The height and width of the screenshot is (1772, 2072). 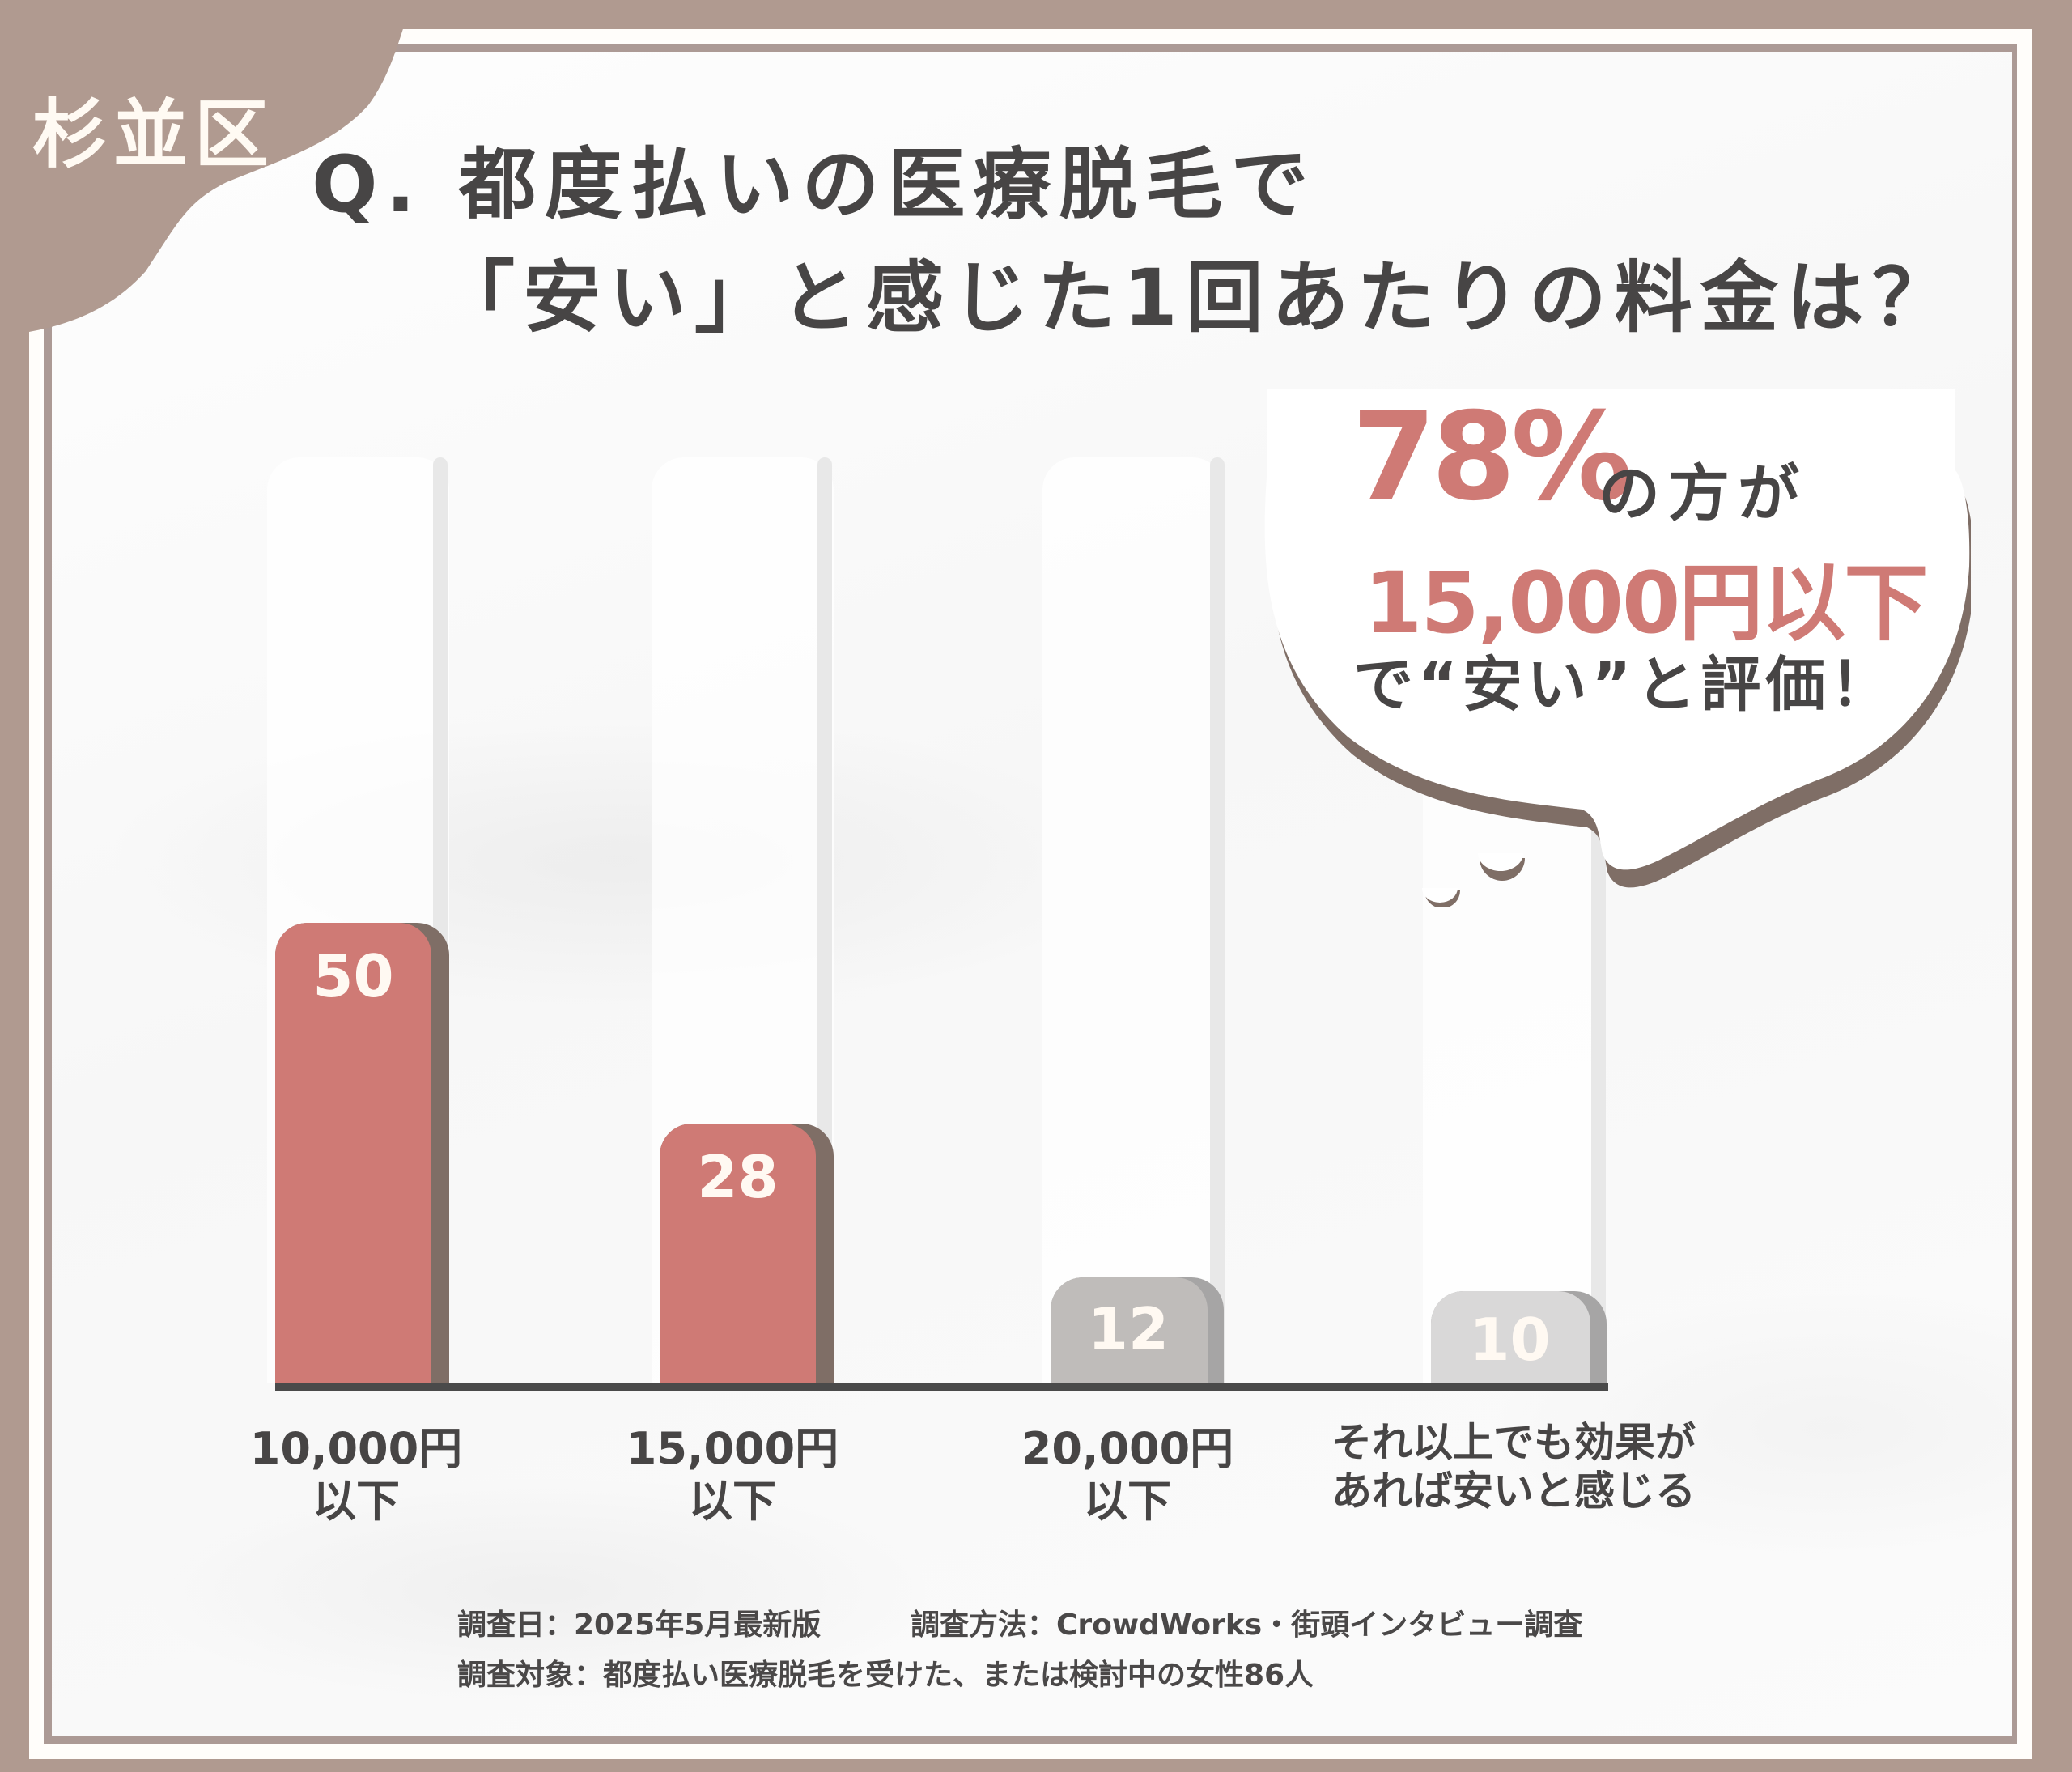 What do you see at coordinates (941, 1387) in the screenshot?
I see `x-axis-line` at bounding box center [941, 1387].